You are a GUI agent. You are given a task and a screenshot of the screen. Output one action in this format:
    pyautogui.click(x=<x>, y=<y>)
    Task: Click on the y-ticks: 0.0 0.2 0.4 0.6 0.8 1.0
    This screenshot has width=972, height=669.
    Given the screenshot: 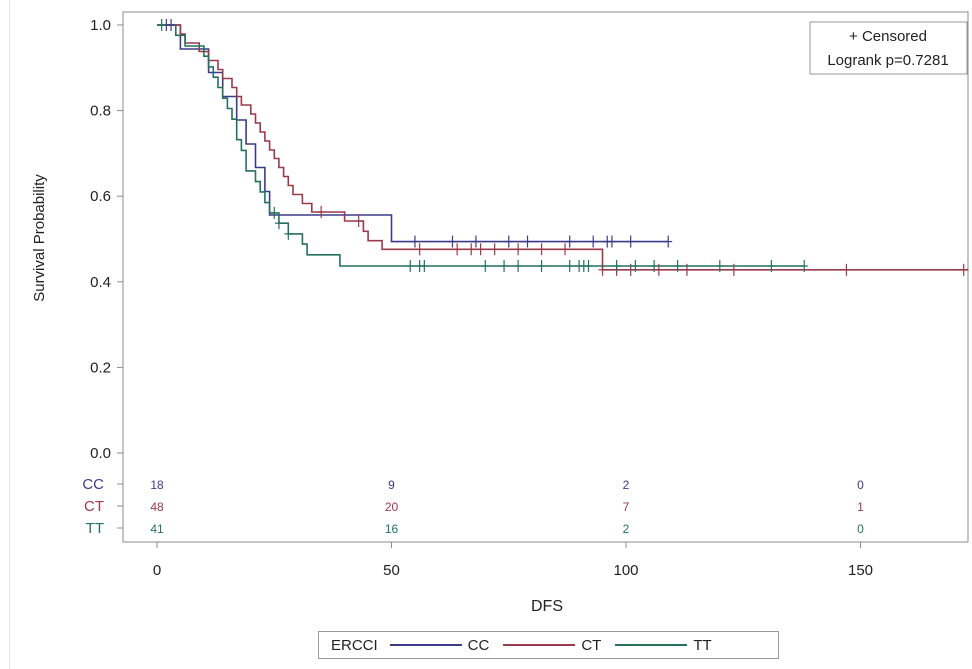 What is the action you would take?
    pyautogui.click(x=106, y=239)
    